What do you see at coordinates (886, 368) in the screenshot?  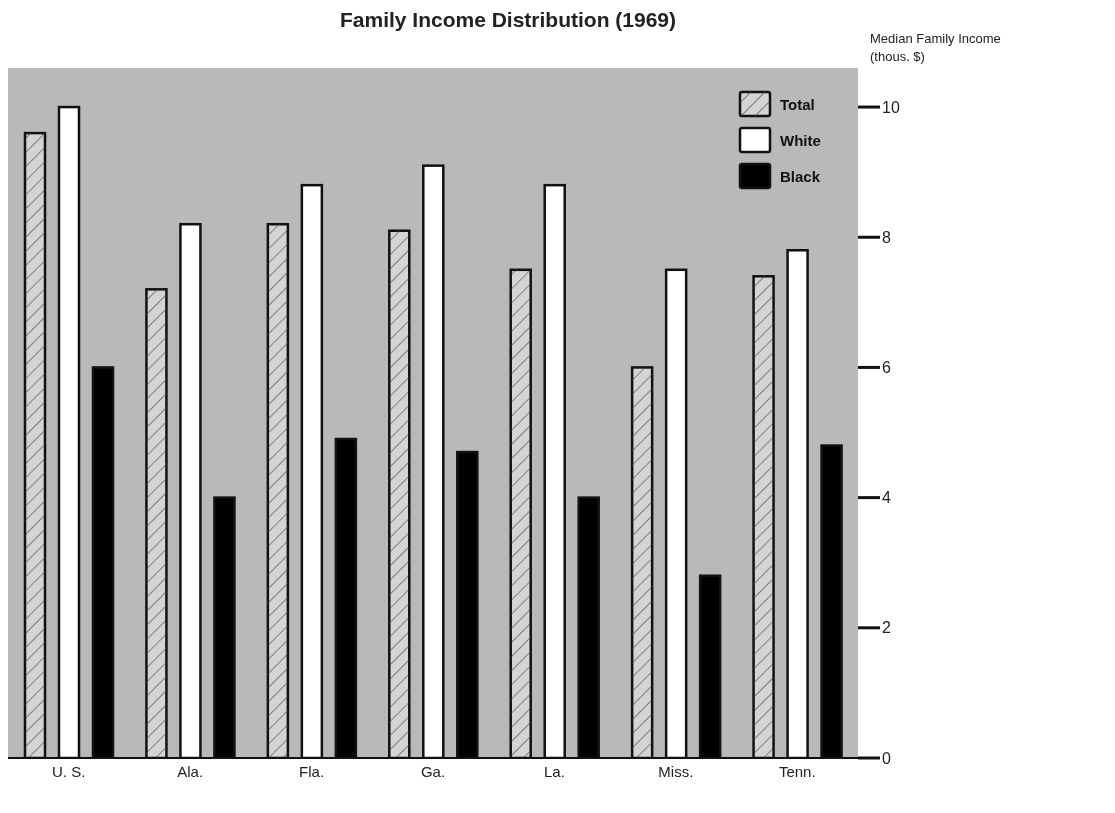 I see `y-tick-label: 6` at bounding box center [886, 368].